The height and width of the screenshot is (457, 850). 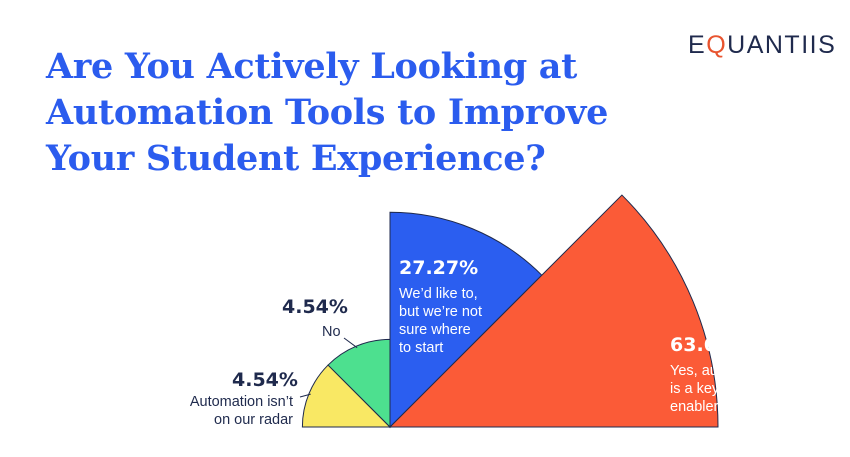 I want to click on slice-would-like-to, so click(x=466, y=320).